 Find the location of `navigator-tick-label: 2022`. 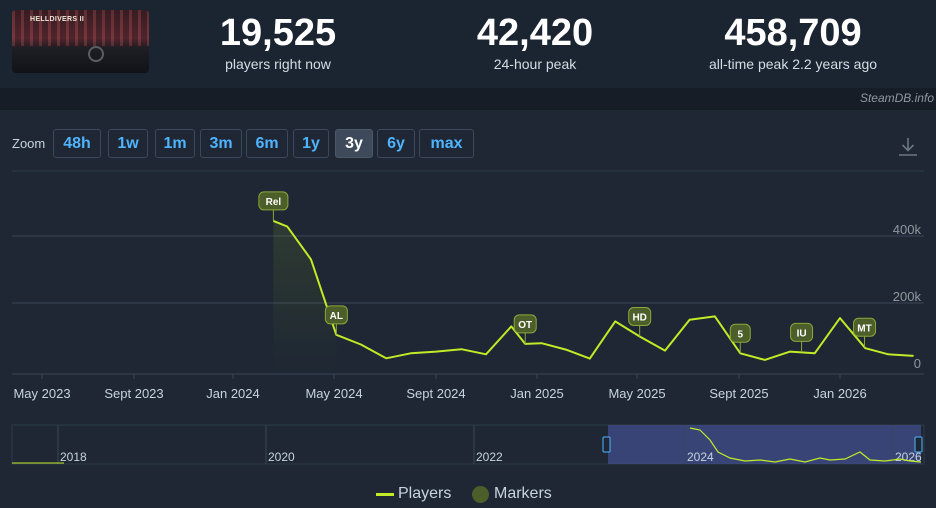

navigator-tick-label: 2022 is located at coordinates (489, 457).